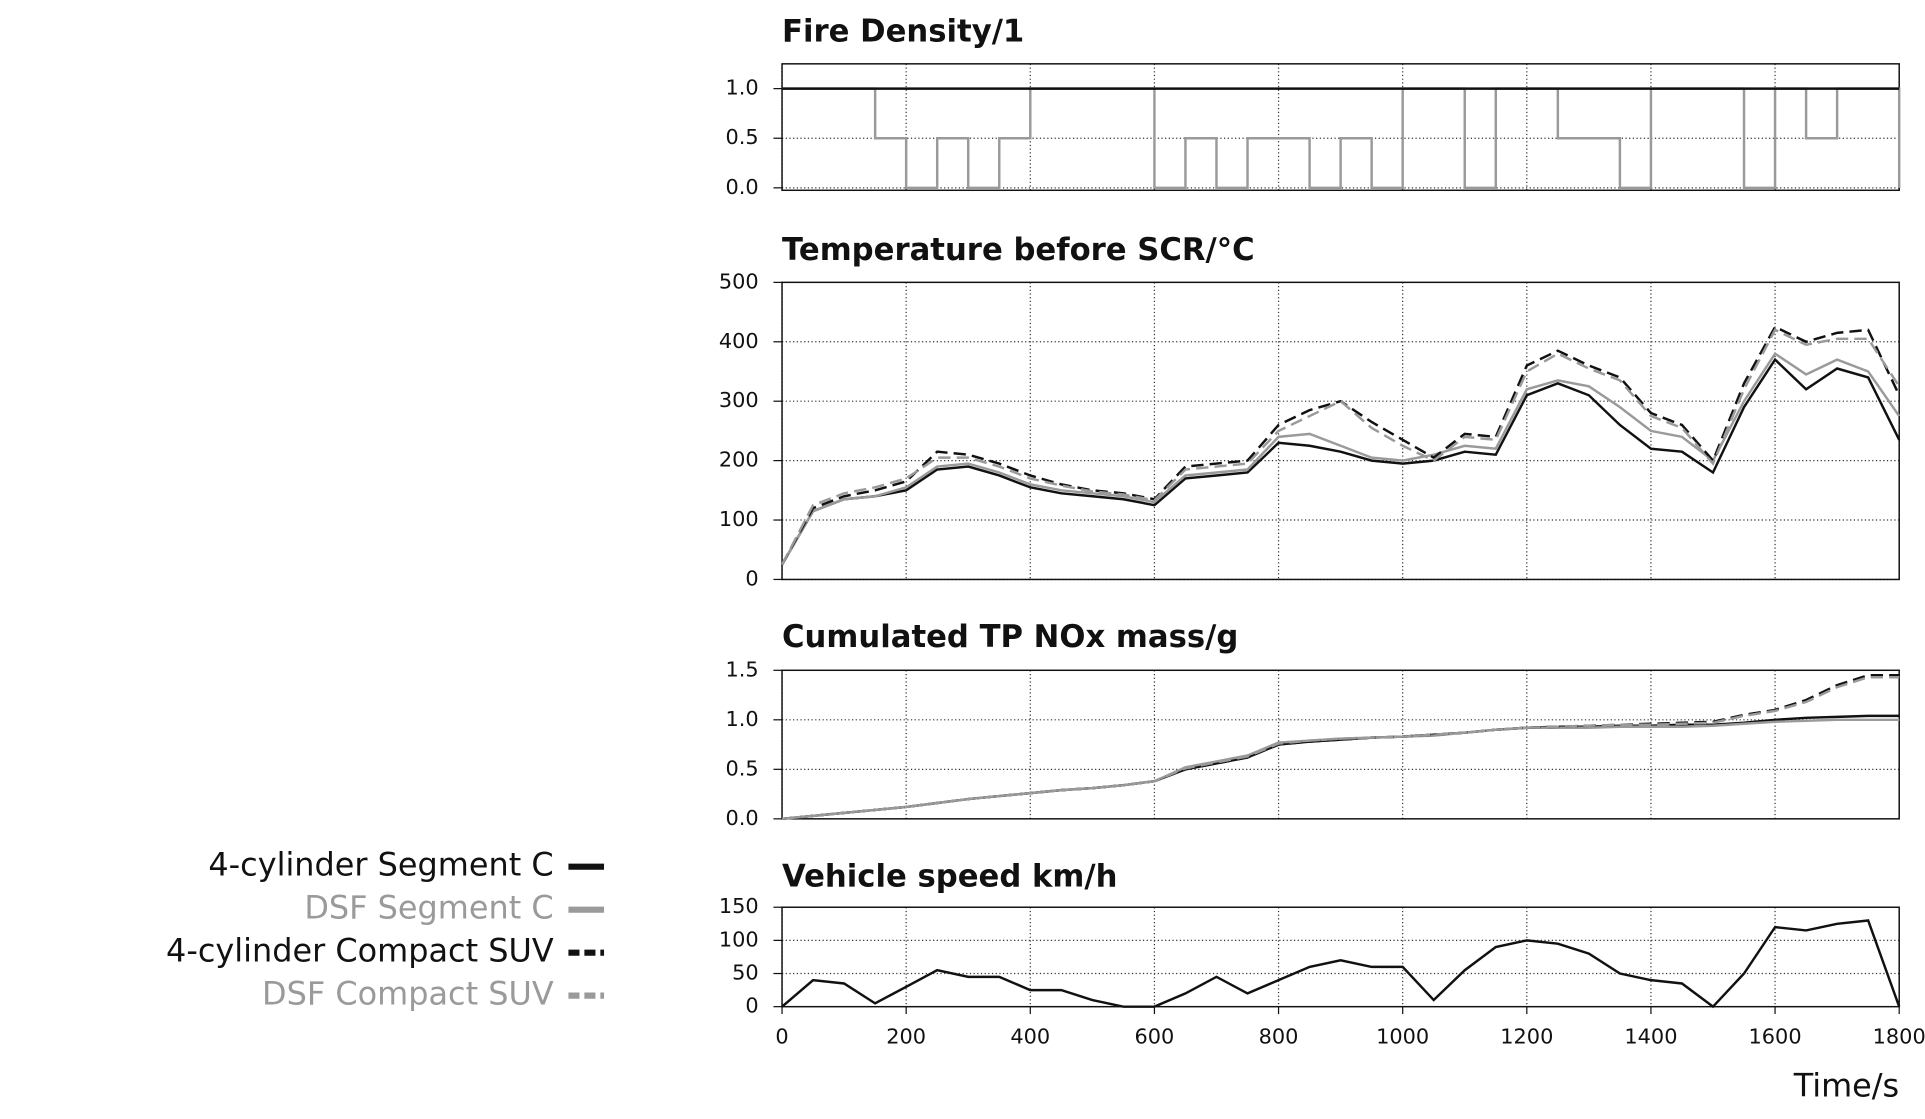  I want to click on y-tick-label: 200, so click(739, 460).